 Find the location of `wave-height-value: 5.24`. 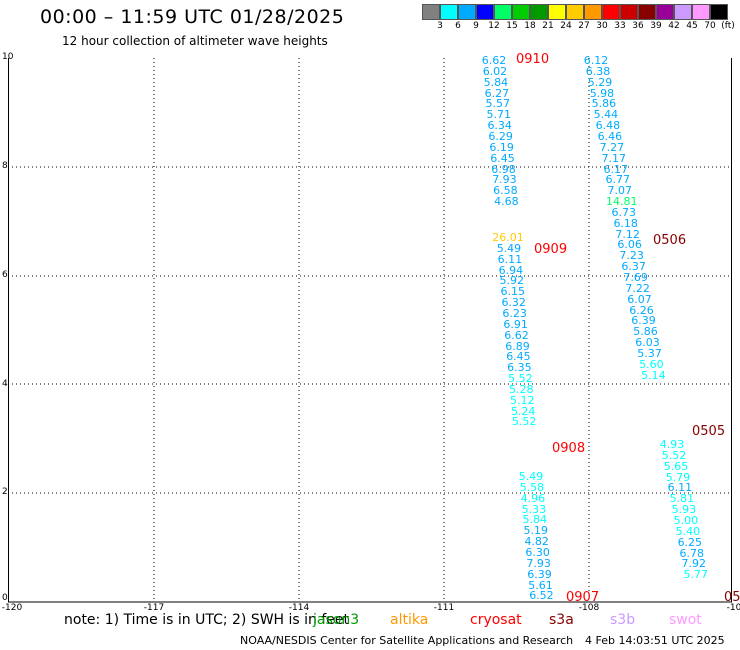

wave-height-value: 5.24 is located at coordinates (523, 411).